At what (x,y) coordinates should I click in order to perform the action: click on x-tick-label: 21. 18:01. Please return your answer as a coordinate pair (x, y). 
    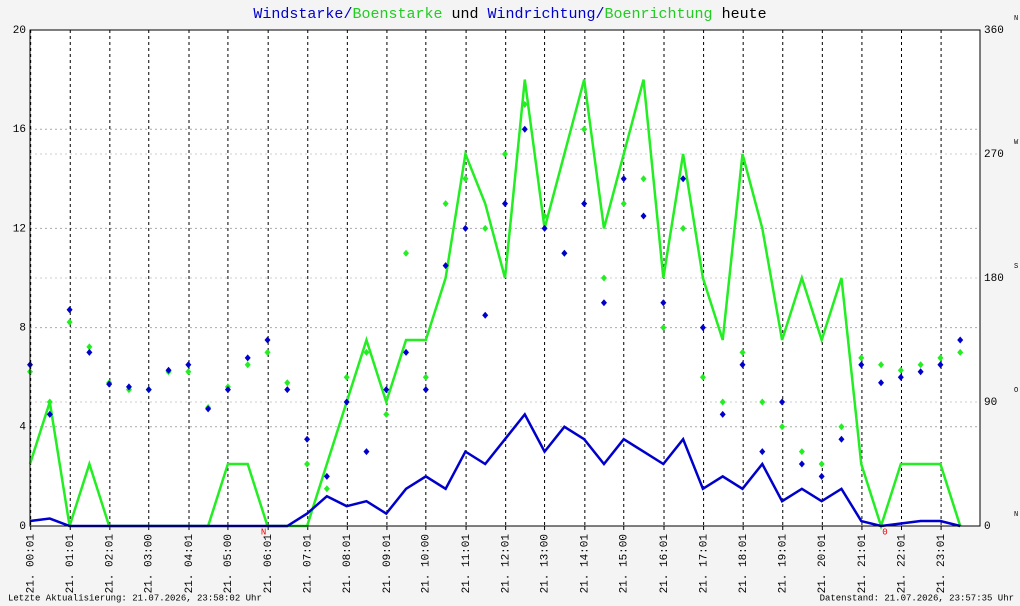
    Looking at the image, I should click on (744, 564).